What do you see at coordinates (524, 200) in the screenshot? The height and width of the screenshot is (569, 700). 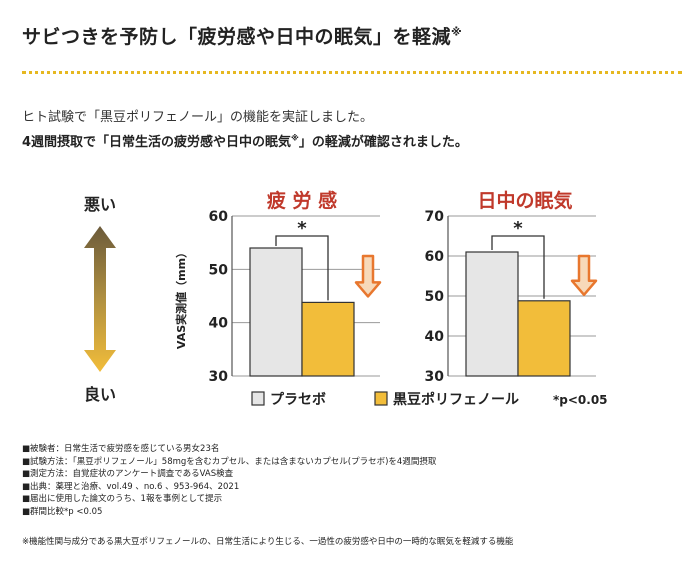 I see `chart-2-title: 日中の眠気` at bounding box center [524, 200].